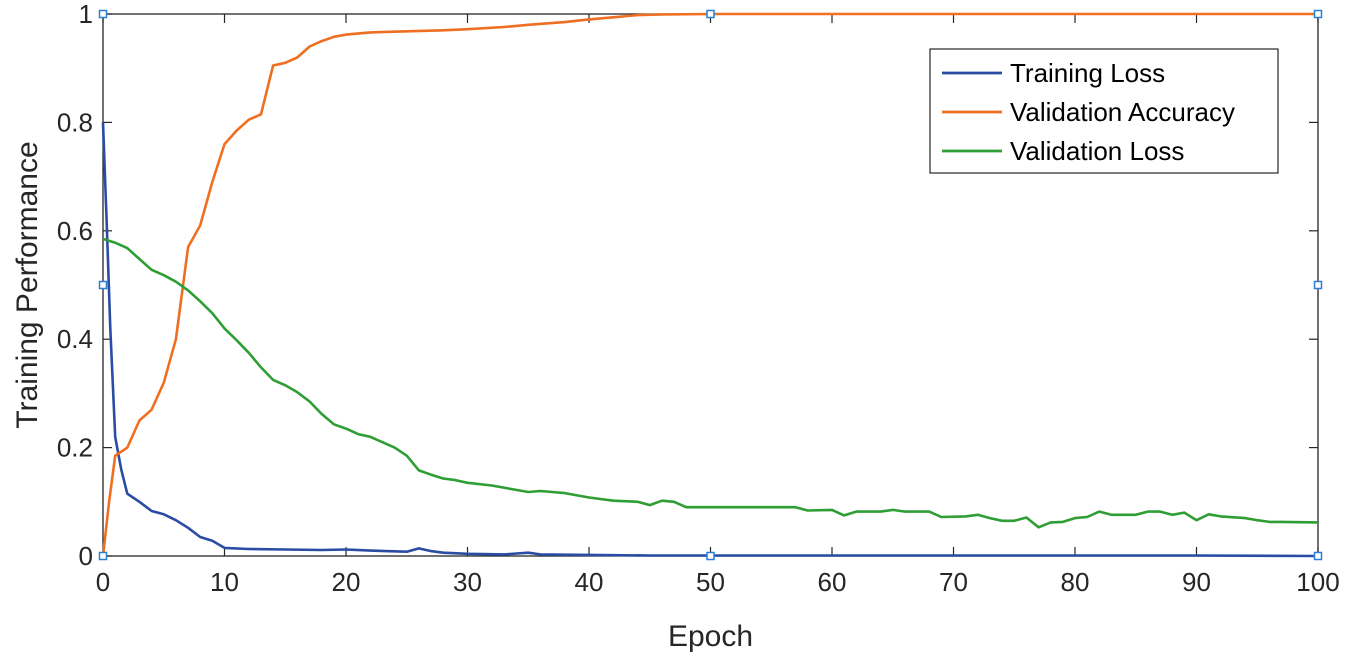 Image resolution: width=1350 pixels, height=658 pixels. Describe the element at coordinates (1122, 112) in the screenshot. I see `legend-label-validation-accuracy: Validation Accuracy` at that location.